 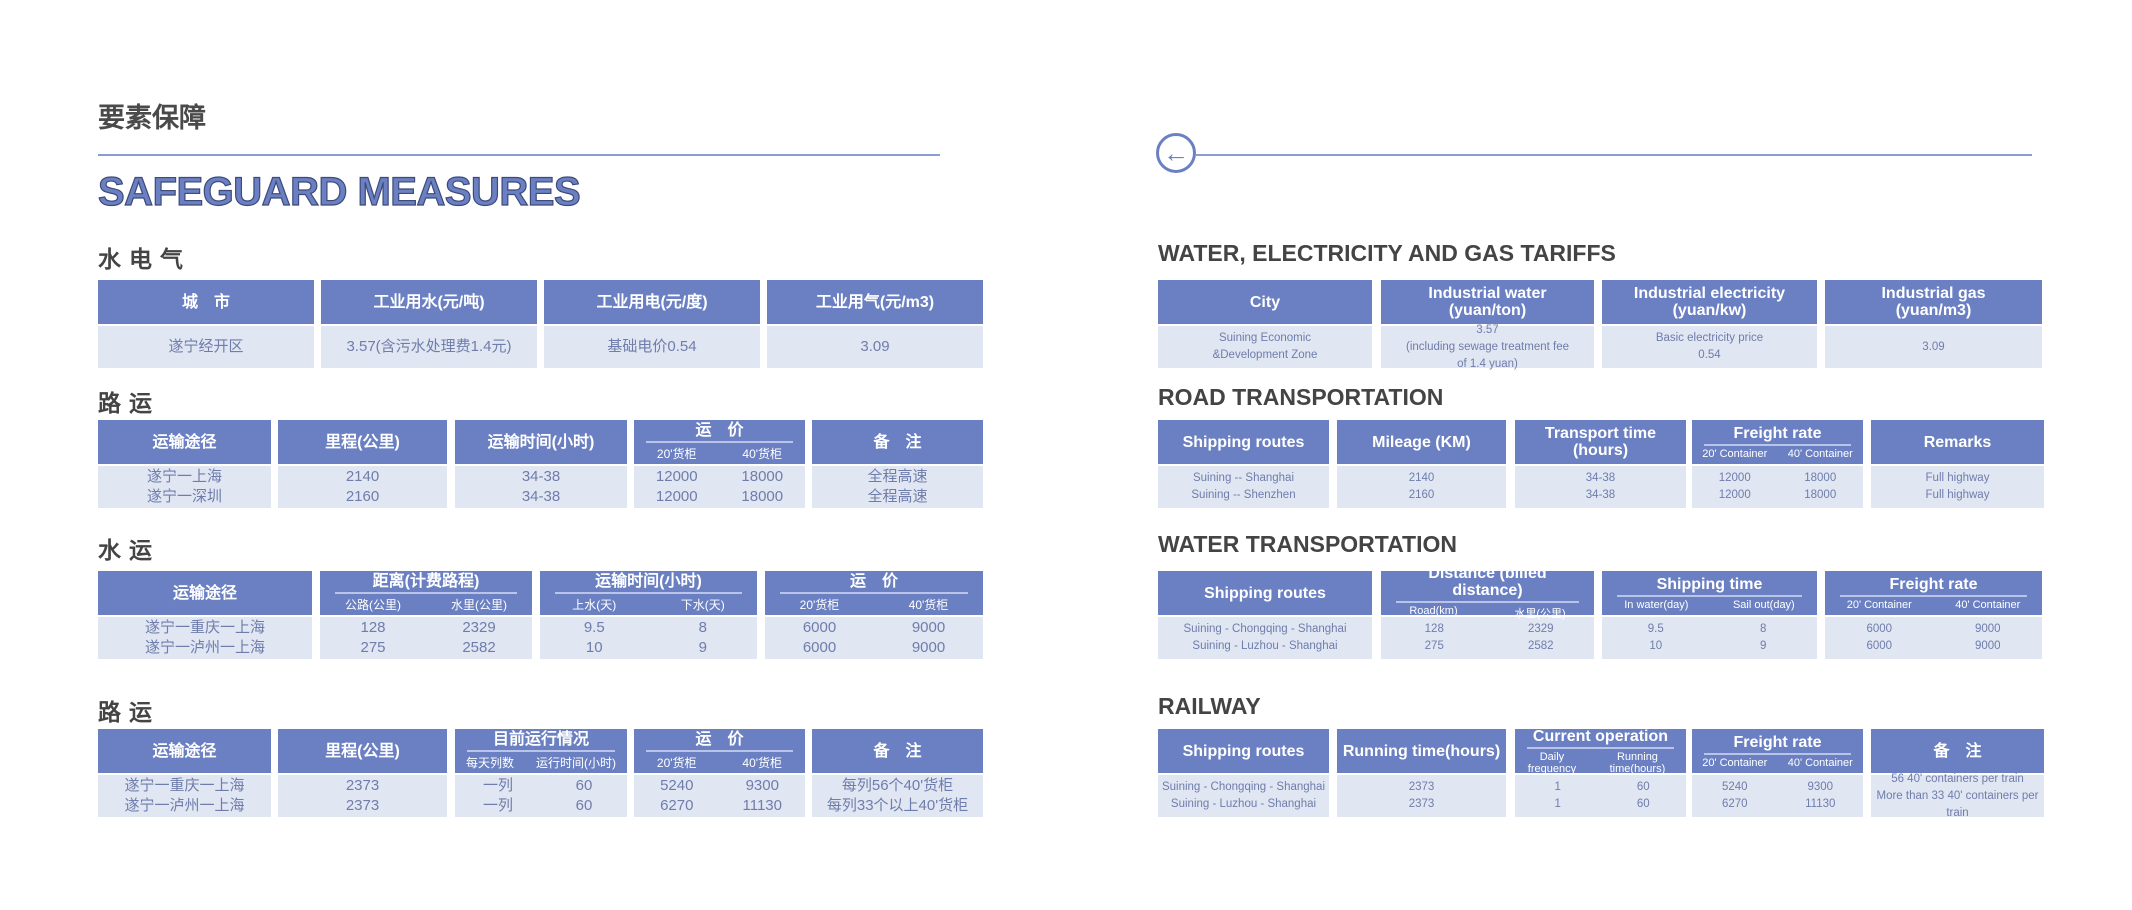 I want to click on column-header: 运 价 20'货柜 40'货柜, so click(x=719, y=442).